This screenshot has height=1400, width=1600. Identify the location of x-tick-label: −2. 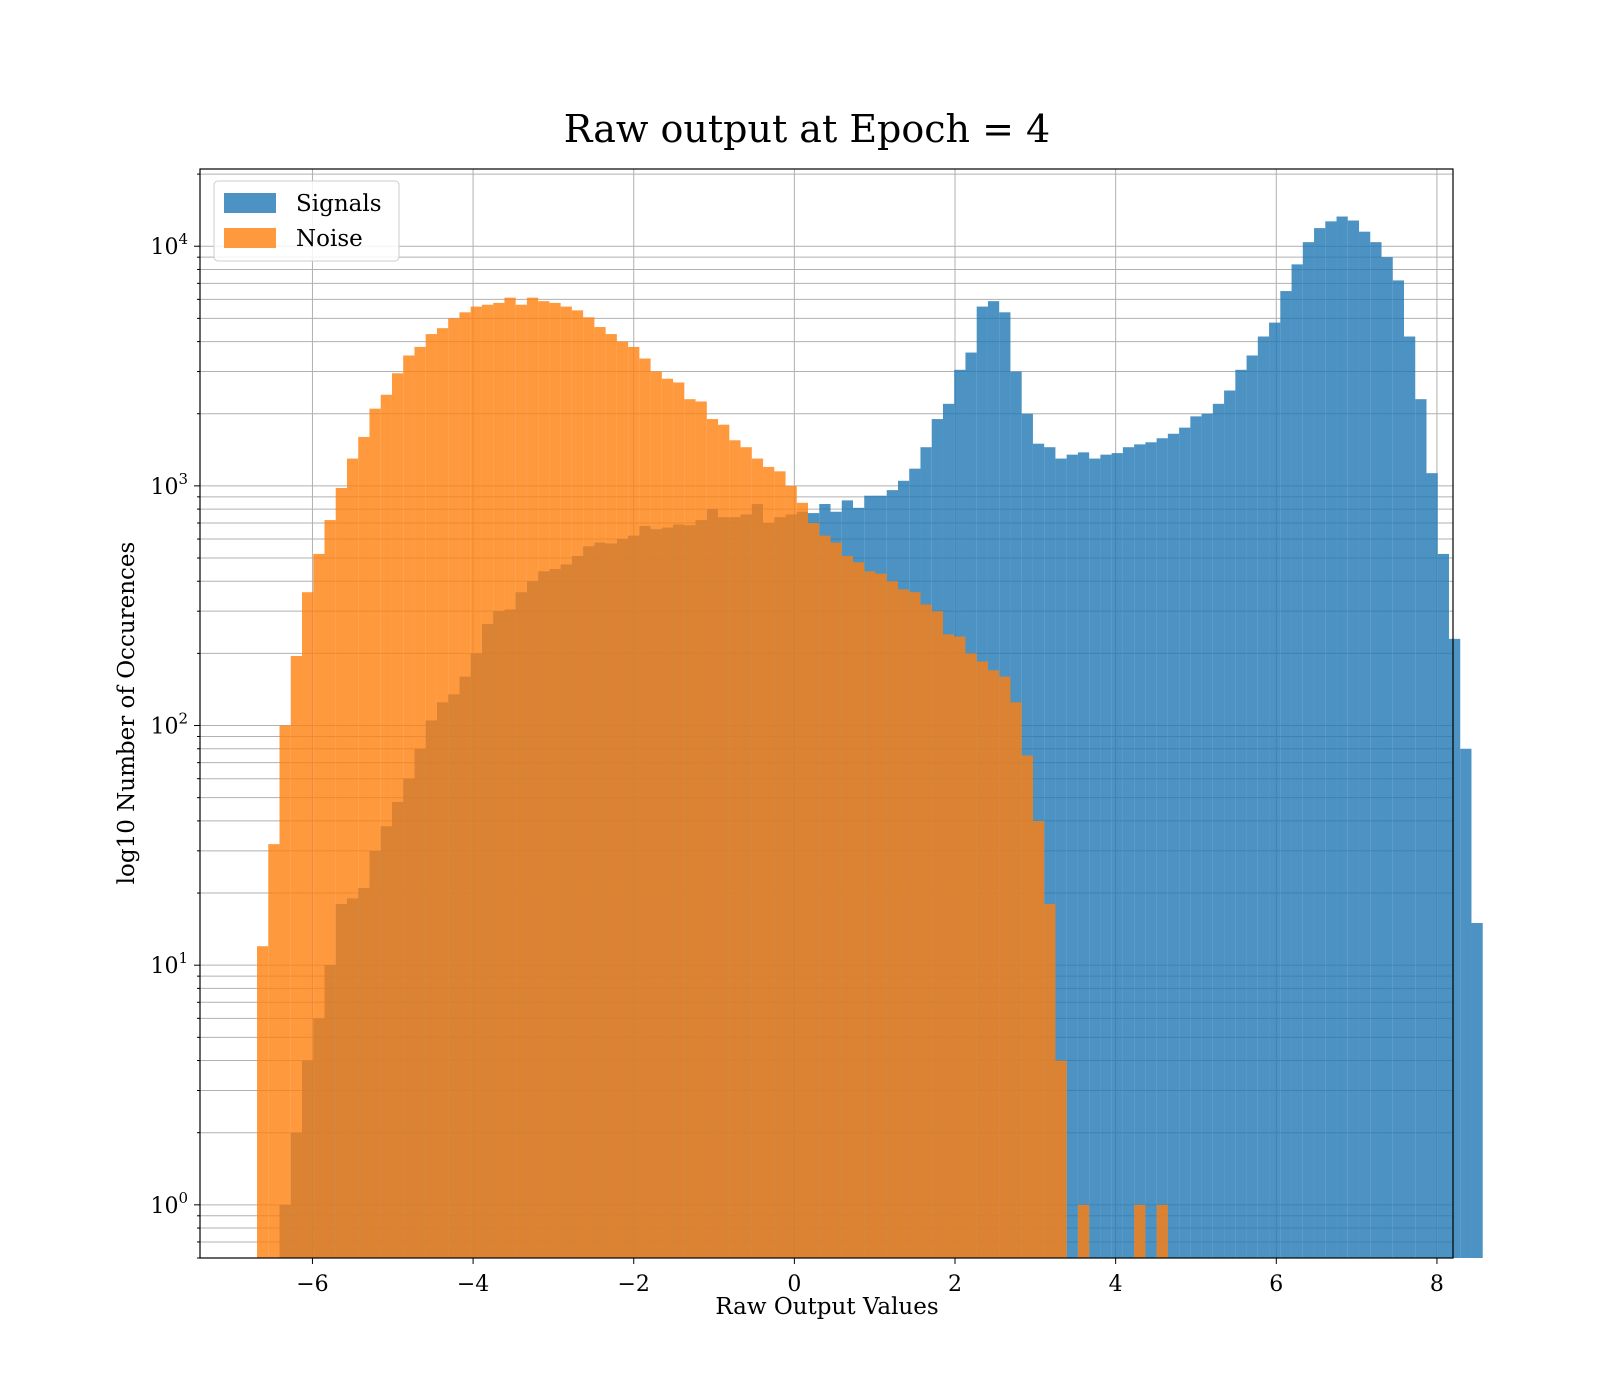
(634, 1284).